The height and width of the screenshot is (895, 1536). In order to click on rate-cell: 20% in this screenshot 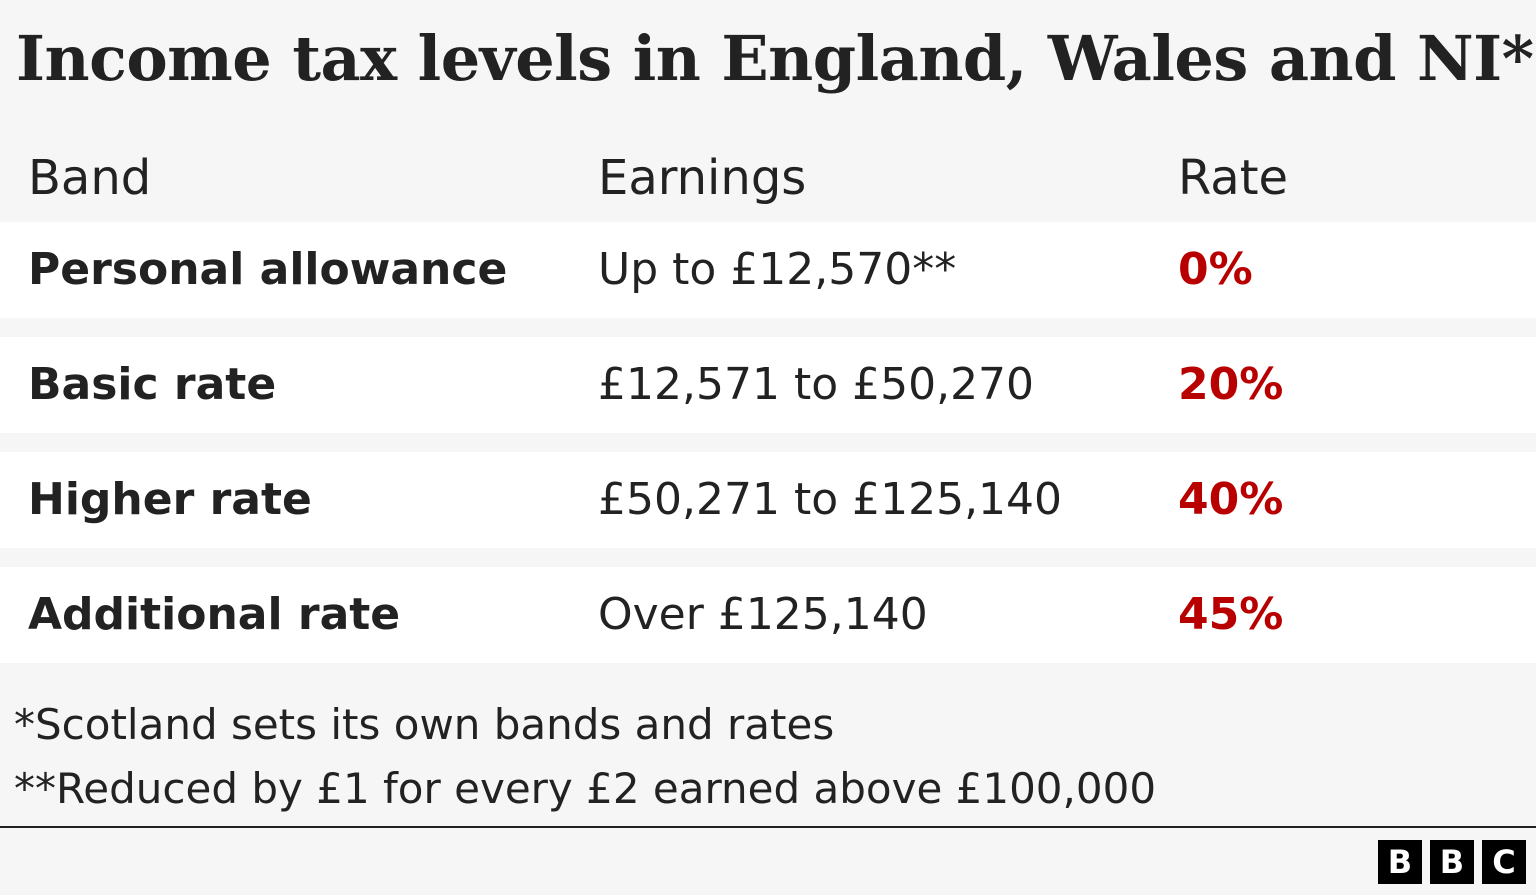, I will do `click(1231, 384)`.